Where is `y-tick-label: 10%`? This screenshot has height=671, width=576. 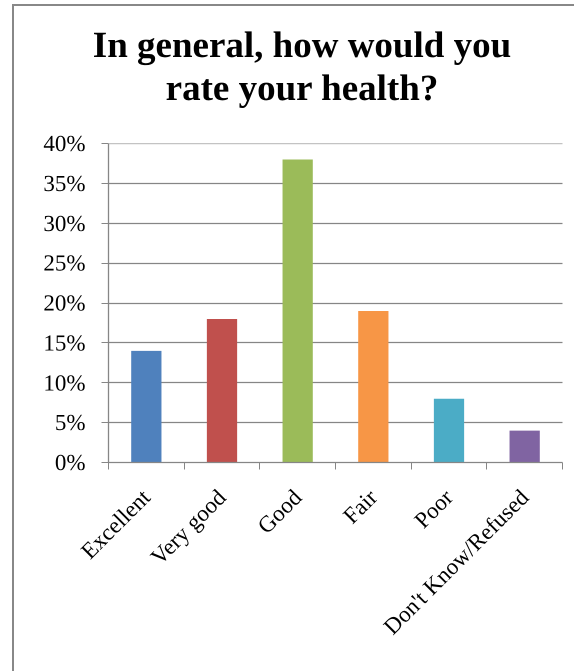
y-tick-label: 10% is located at coordinates (64, 383).